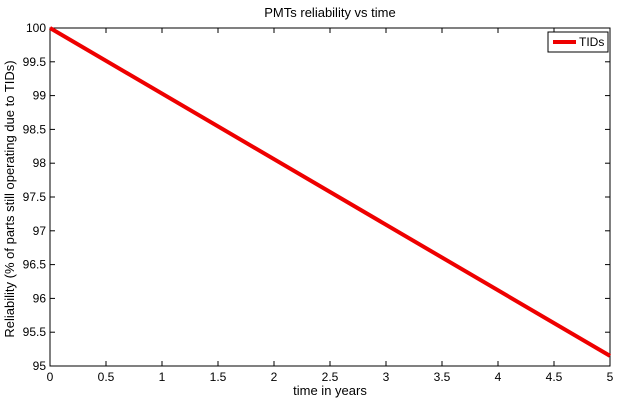 The image size is (628, 402). Describe the element at coordinates (442, 377) in the screenshot. I see `x-tick-label: 3.5` at that location.